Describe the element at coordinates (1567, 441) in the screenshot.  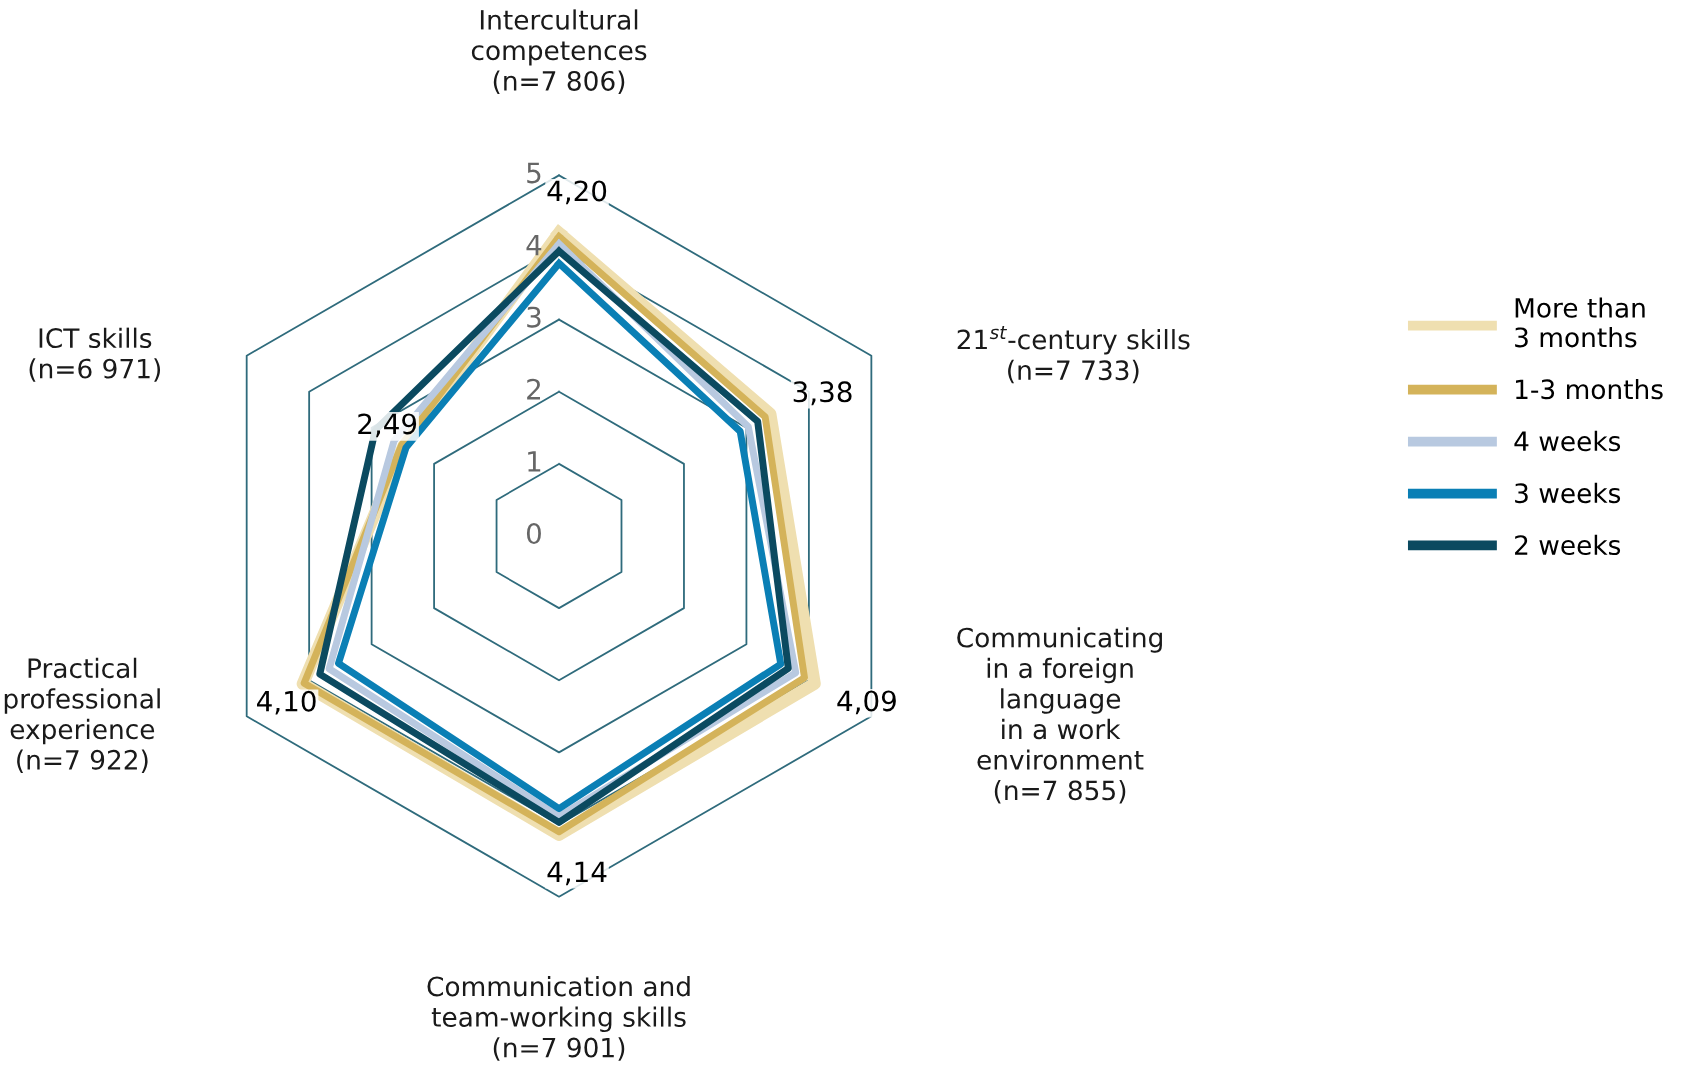
I see `legend-label: 4 weeks` at that location.